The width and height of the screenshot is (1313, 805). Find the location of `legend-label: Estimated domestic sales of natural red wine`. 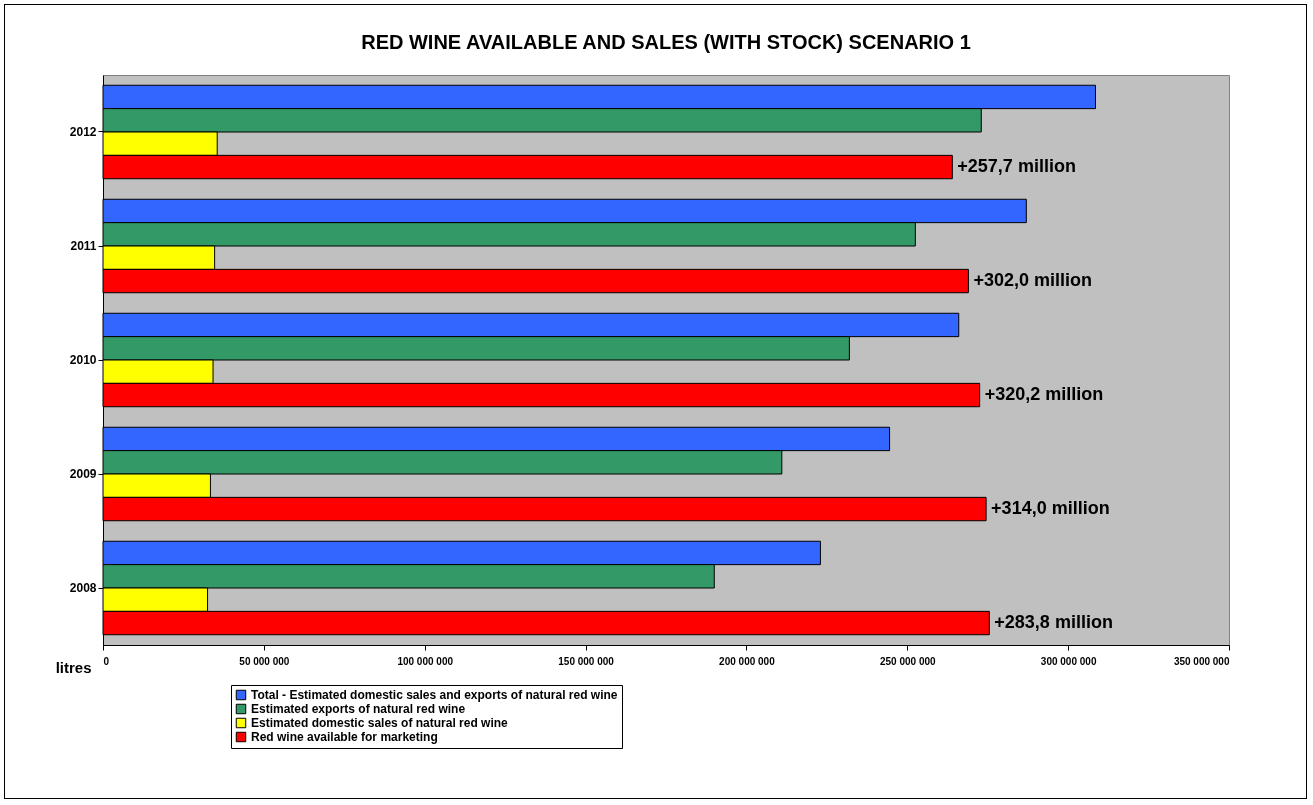

legend-label: Estimated domestic sales of natural red wine is located at coordinates (380, 723).